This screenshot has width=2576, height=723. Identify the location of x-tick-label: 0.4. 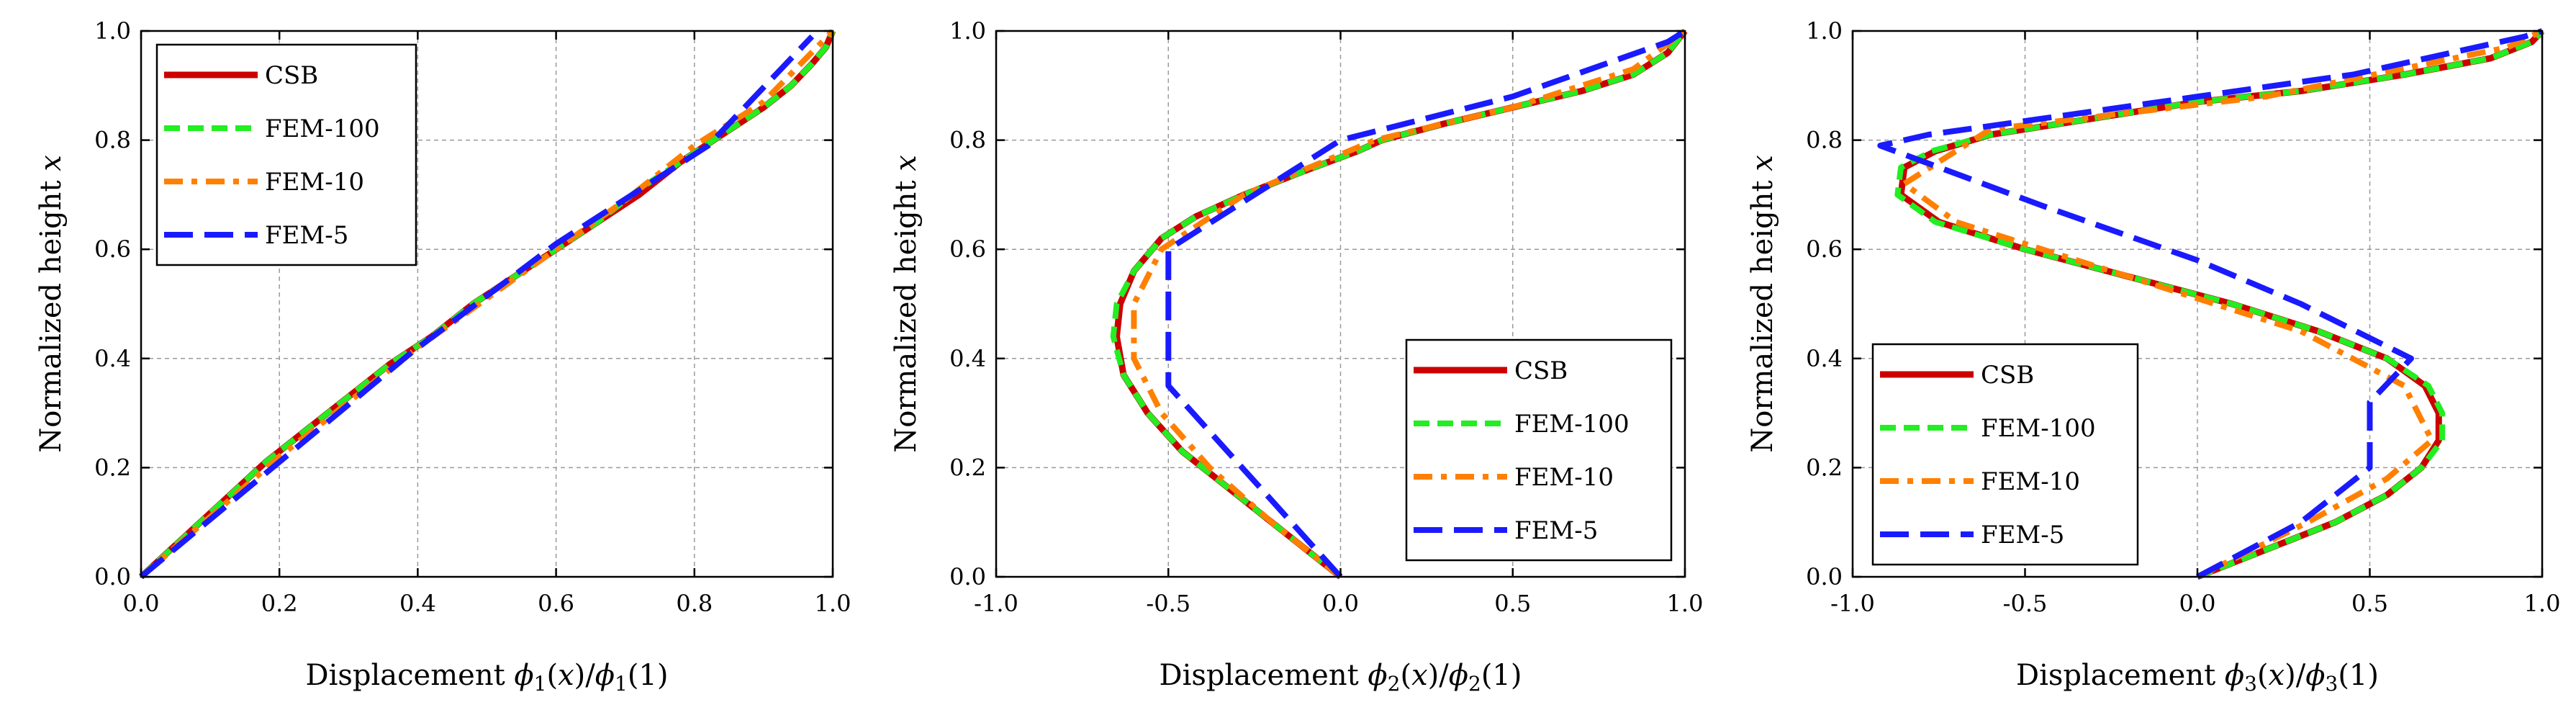
(417, 603).